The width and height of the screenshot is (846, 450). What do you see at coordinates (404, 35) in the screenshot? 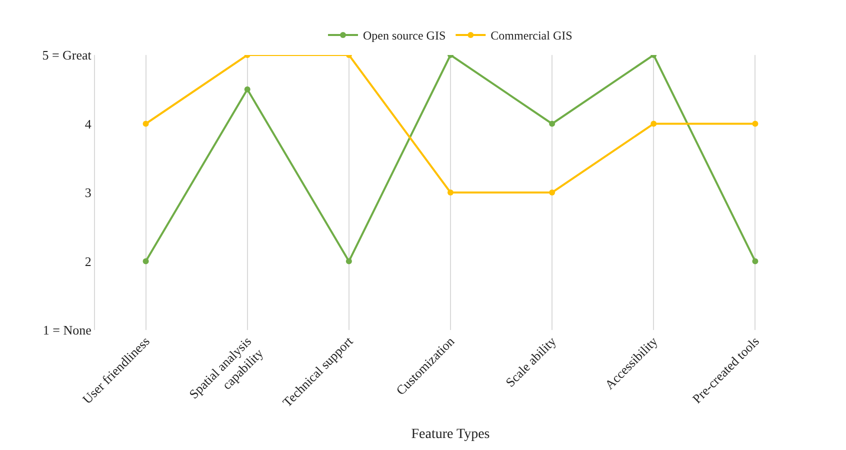
I see `legend-label: Open source GIS` at bounding box center [404, 35].